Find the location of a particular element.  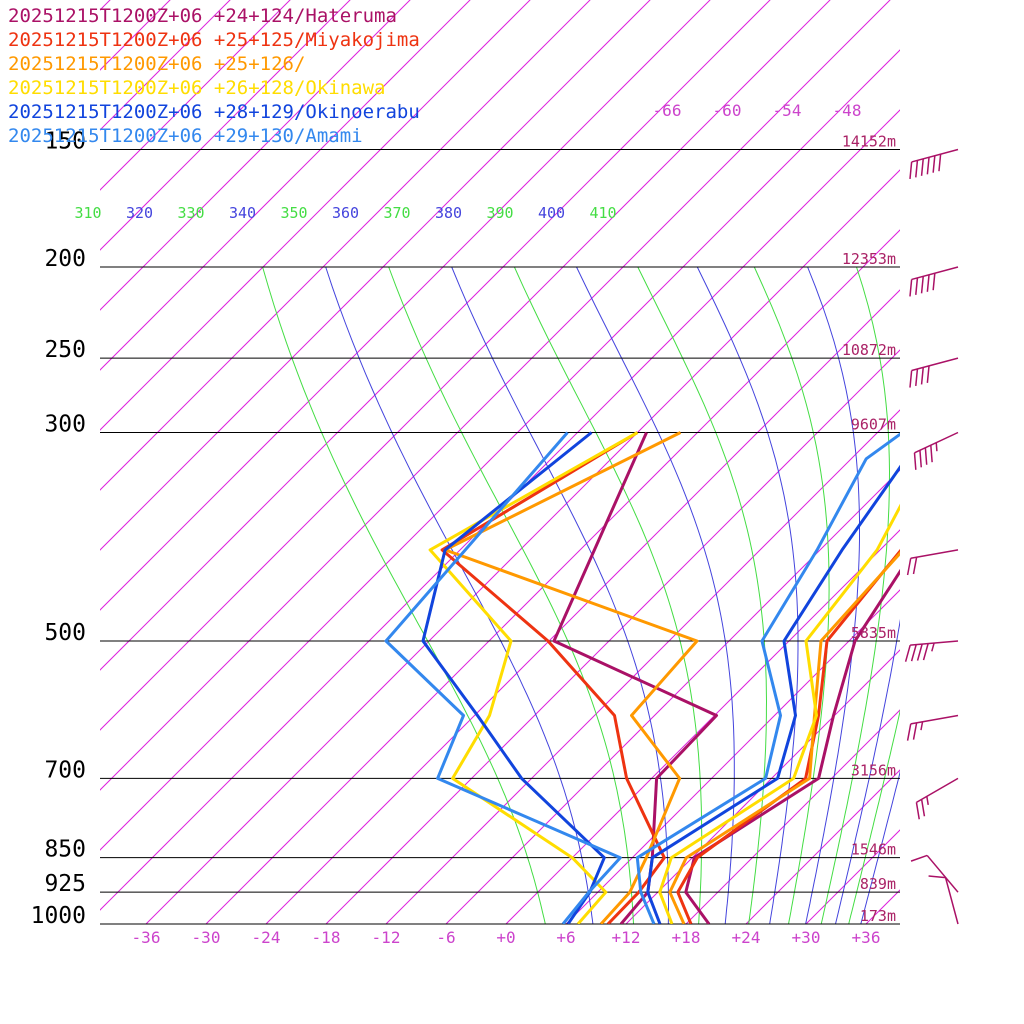

x-tick-label: +30 is located at coordinates (806, 937).